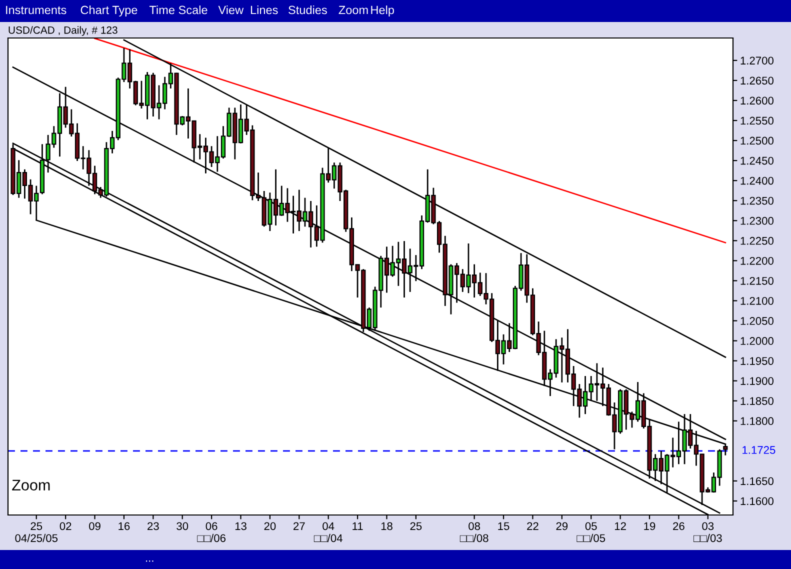  I want to click on x-tick-label: 09, so click(94, 526).